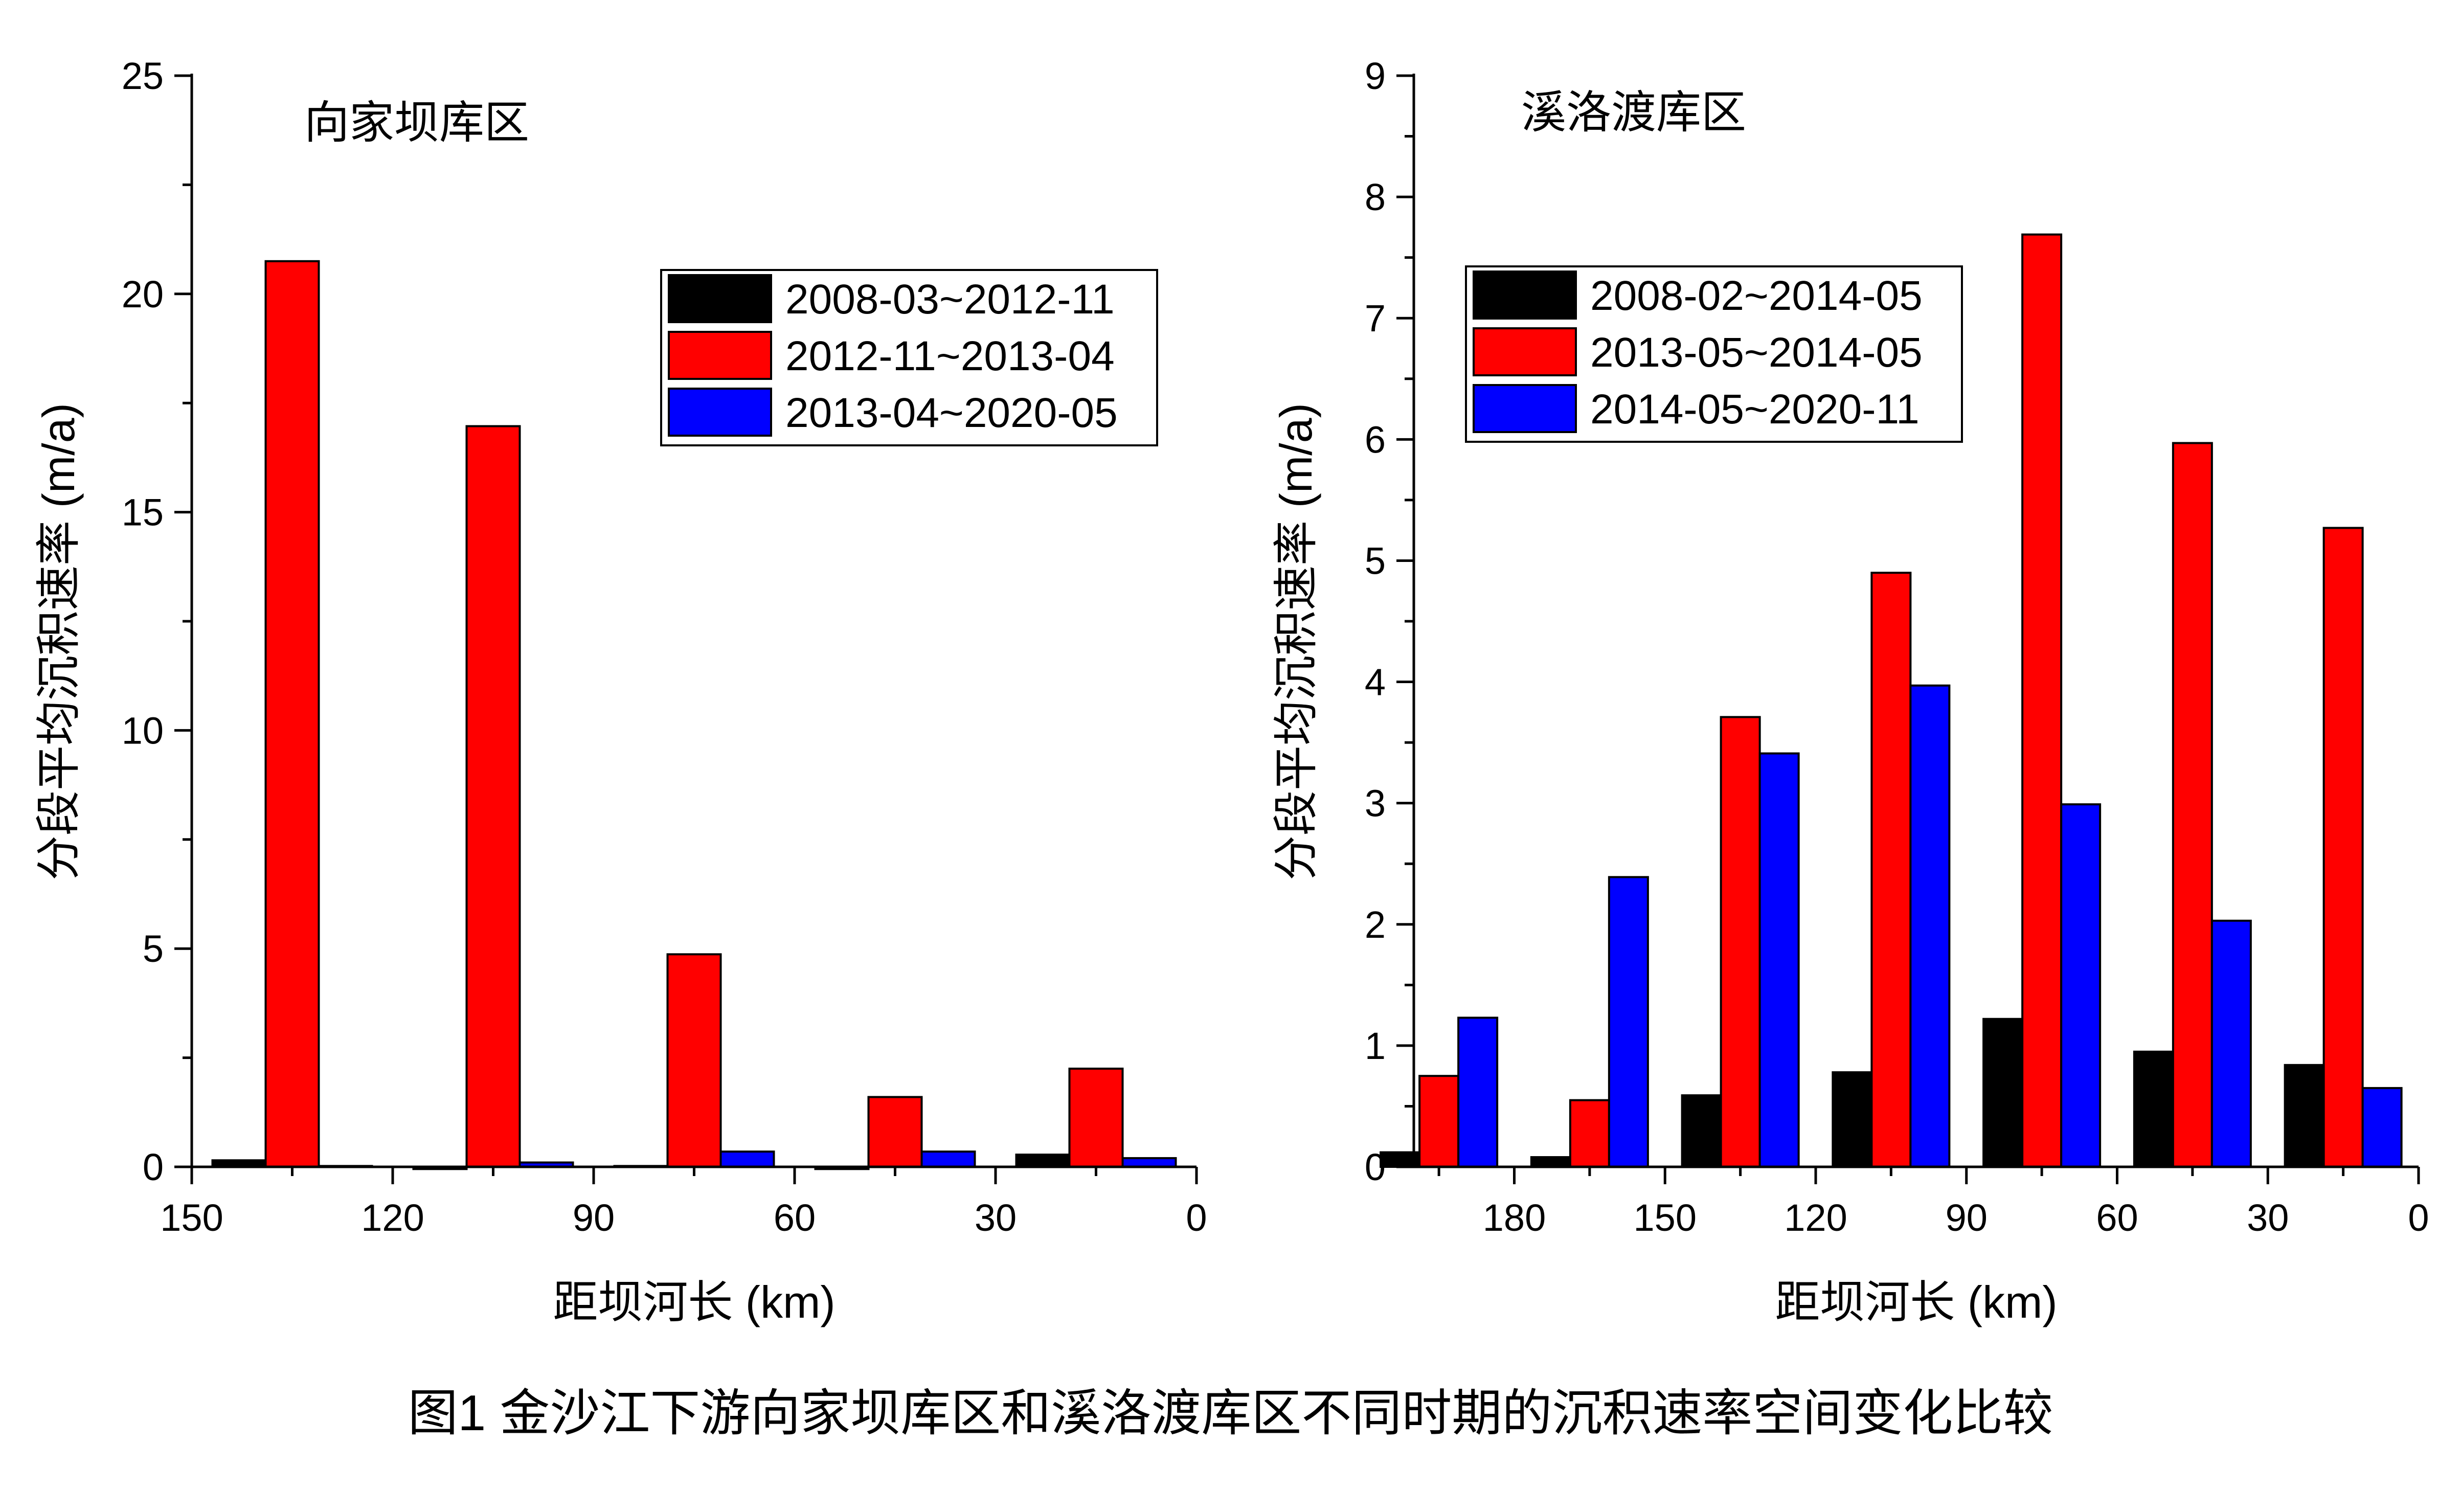 The image size is (2461, 1512). What do you see at coordinates (1756, 352) in the screenshot?
I see `legend-label: 2013-05~2014-05` at bounding box center [1756, 352].